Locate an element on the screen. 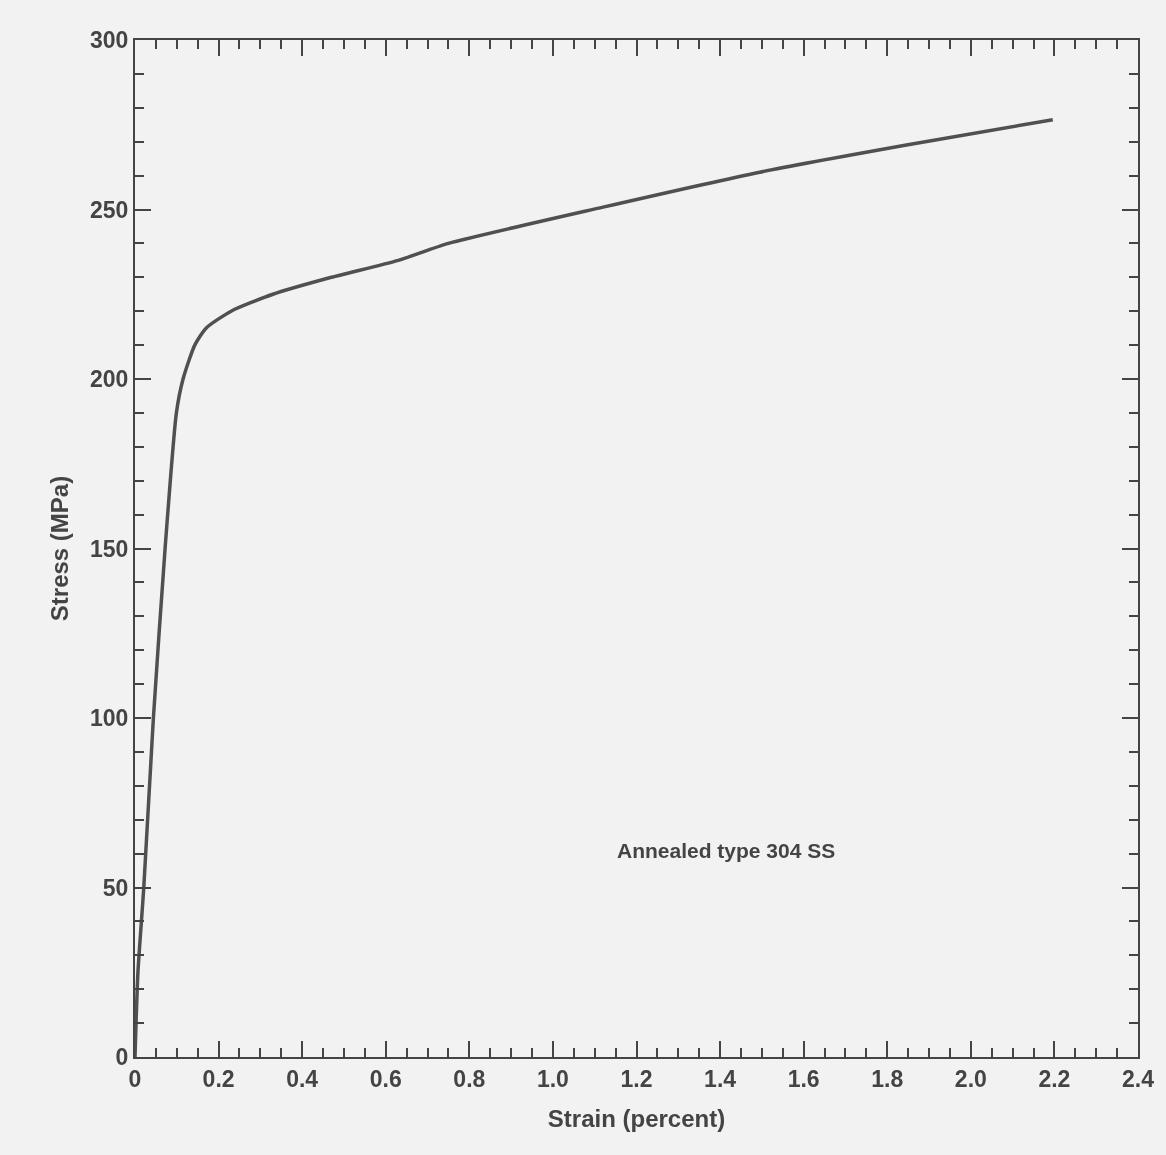  x-tick-label: 2.2 is located at coordinates (1054, 1078).